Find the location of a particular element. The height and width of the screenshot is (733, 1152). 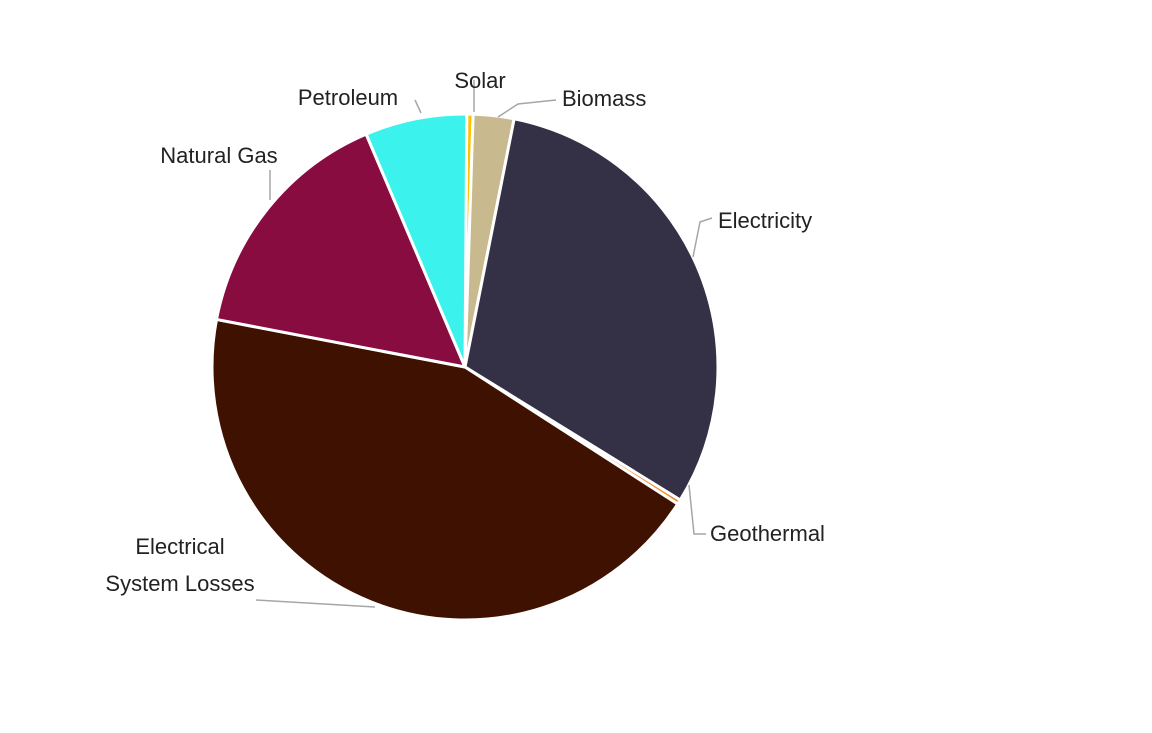

slice-label-line: Electricity is located at coordinates (765, 220).